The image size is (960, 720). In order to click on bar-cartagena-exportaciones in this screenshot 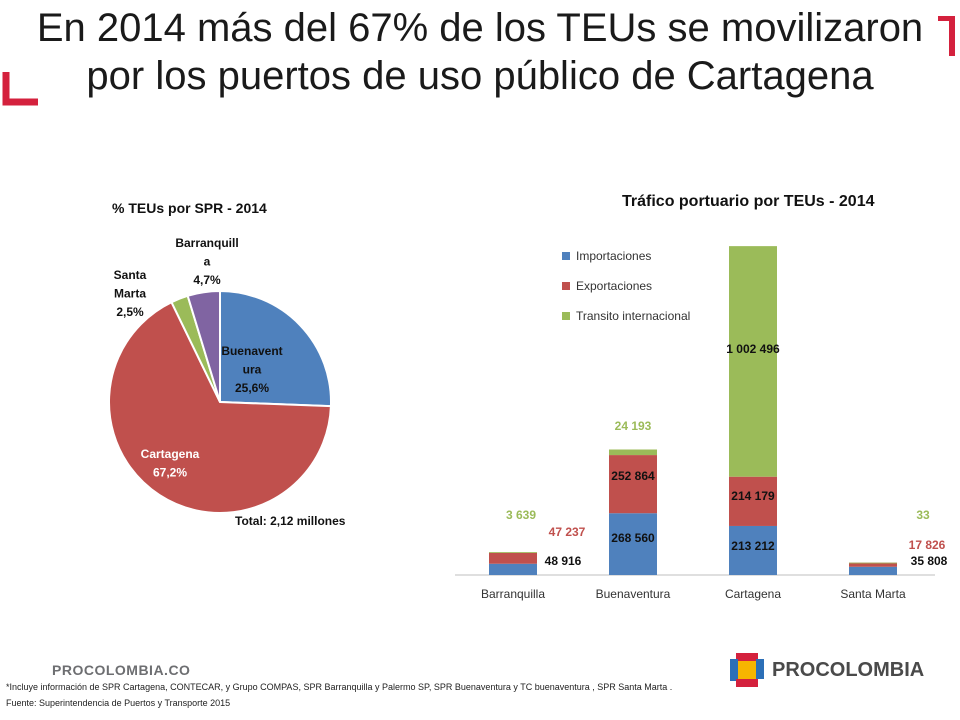, I will do `click(753, 501)`.